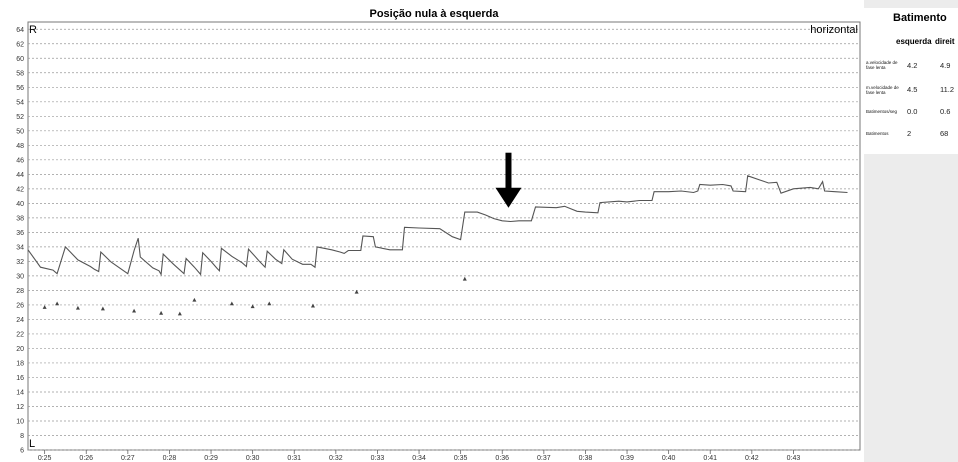  What do you see at coordinates (435, 14) in the screenshot?
I see `chart-title: Posição nula à esquerda` at bounding box center [435, 14].